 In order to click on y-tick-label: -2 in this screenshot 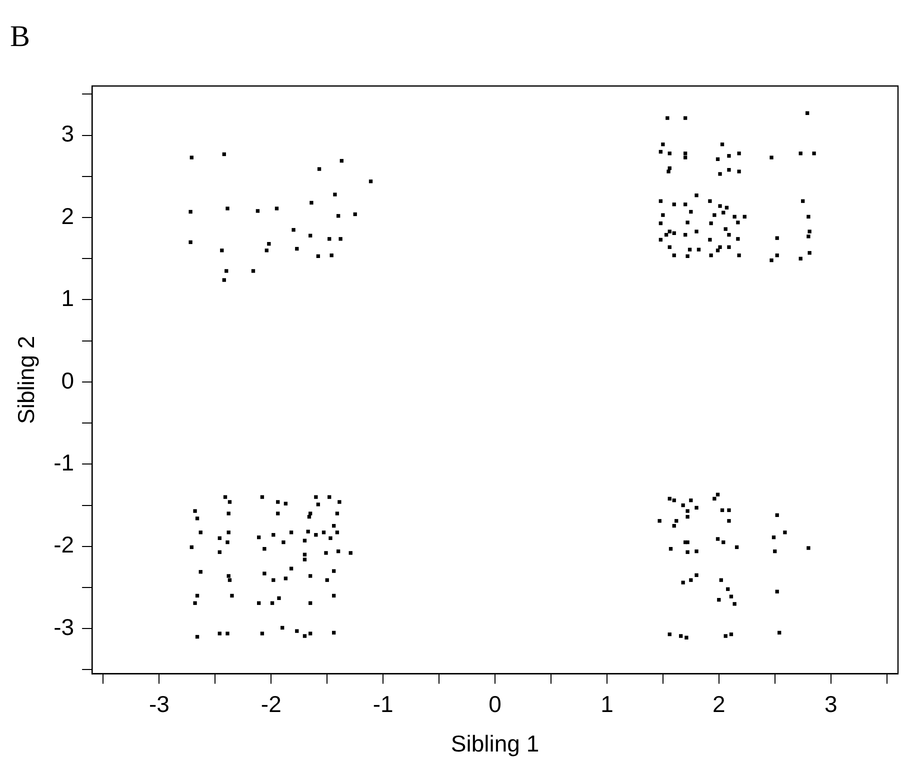, I will do `click(64, 545)`.